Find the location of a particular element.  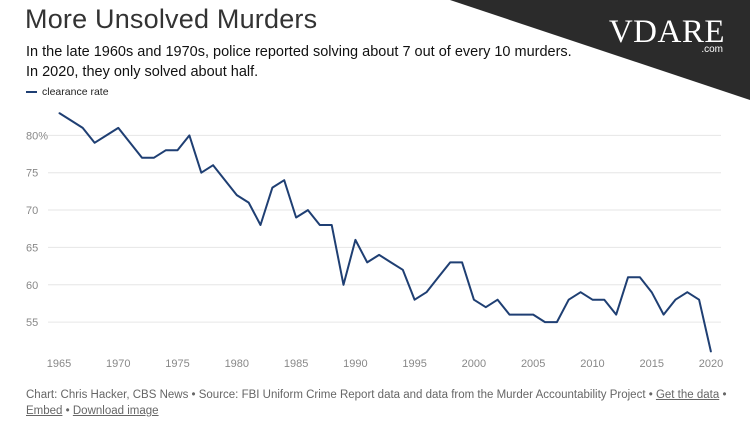

corner-banner is located at coordinates (600, 50).